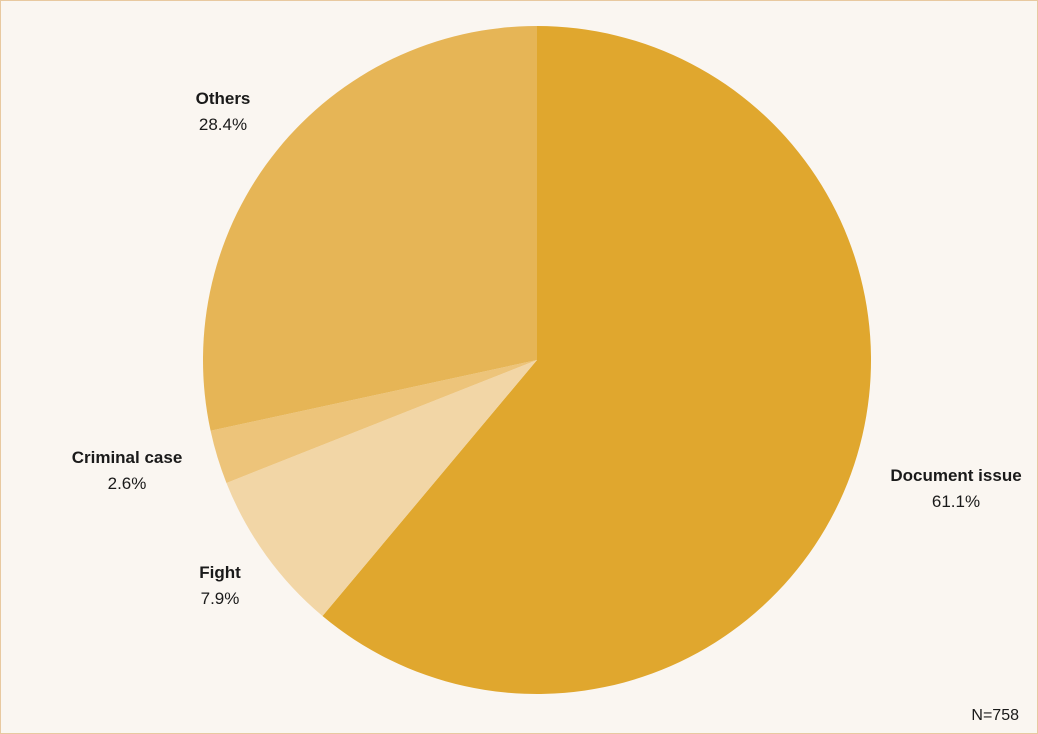 This screenshot has width=1038, height=734. What do you see at coordinates (956, 501) in the screenshot?
I see `slice-value-document-issue: 61.1%` at bounding box center [956, 501].